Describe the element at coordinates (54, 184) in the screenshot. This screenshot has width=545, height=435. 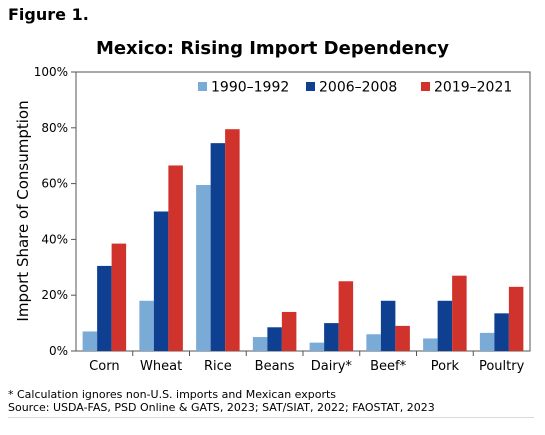
I see `y-tick-label: 60%` at that location.